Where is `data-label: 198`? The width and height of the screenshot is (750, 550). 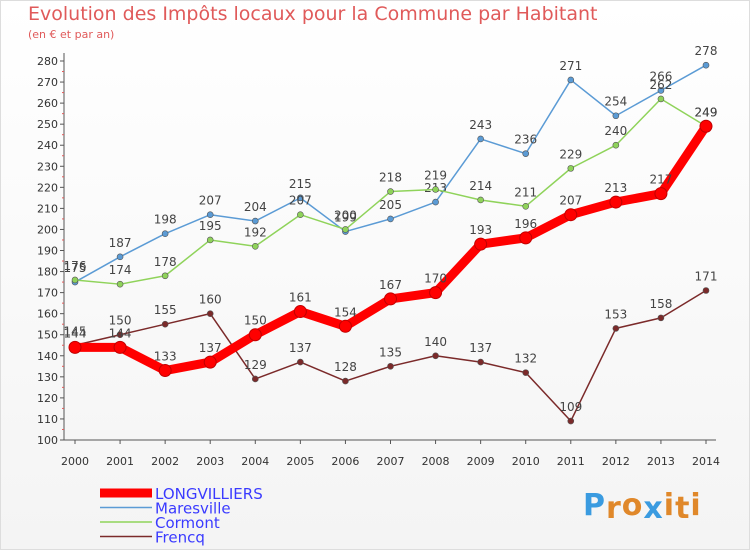
data-label: 198 is located at coordinates (165, 220).